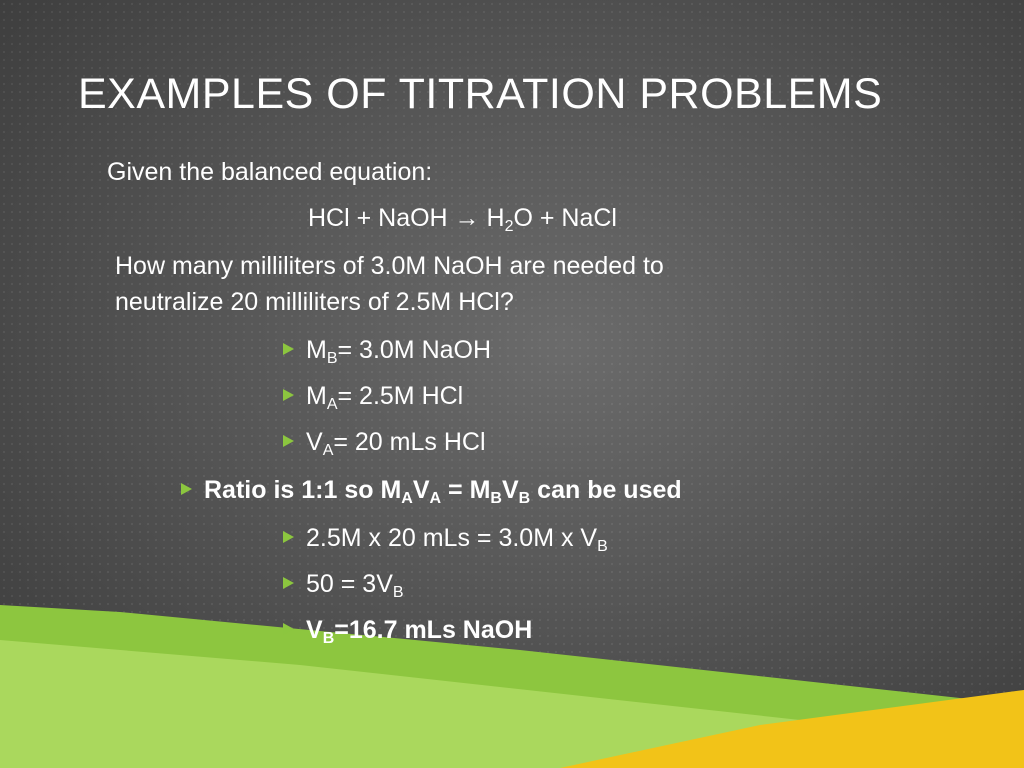 The height and width of the screenshot is (768, 1024). What do you see at coordinates (349, 584) in the screenshot?
I see `text-run: 50 = 3V` at bounding box center [349, 584].